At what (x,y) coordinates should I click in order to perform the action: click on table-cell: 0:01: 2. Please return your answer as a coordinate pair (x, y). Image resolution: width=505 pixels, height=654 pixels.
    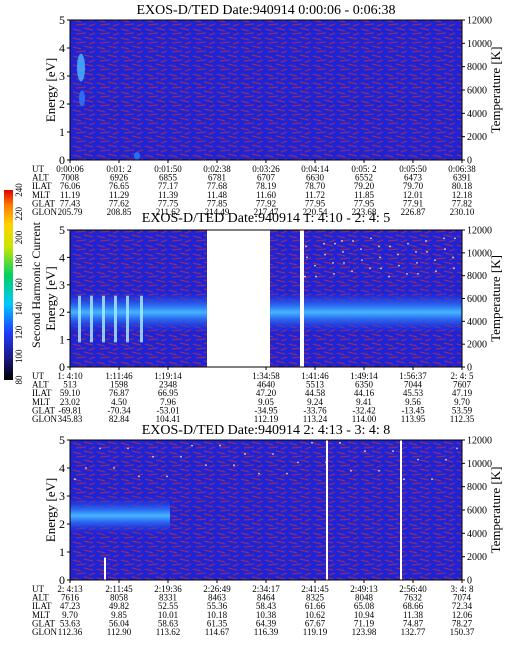
    Looking at the image, I should click on (118, 169).